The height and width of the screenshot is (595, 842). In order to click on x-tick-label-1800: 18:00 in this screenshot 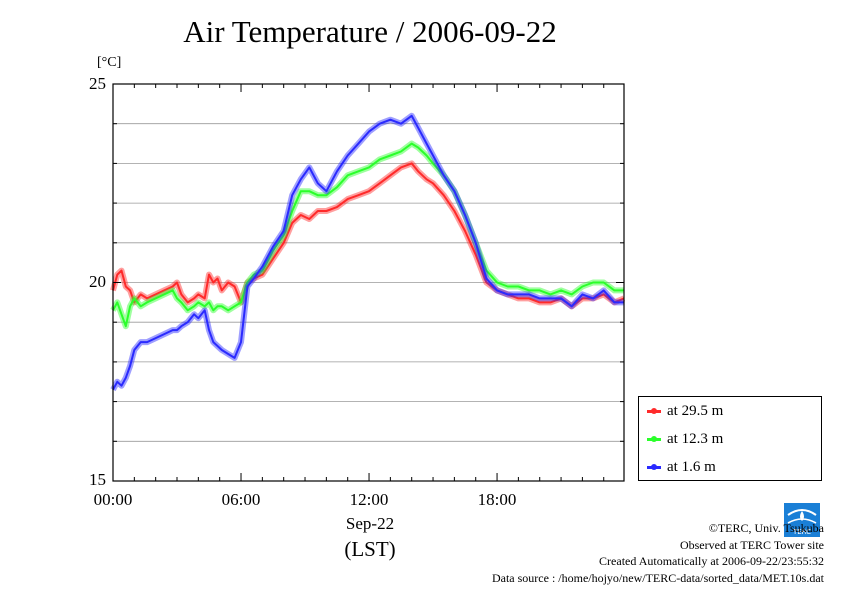, I will do `click(497, 499)`.